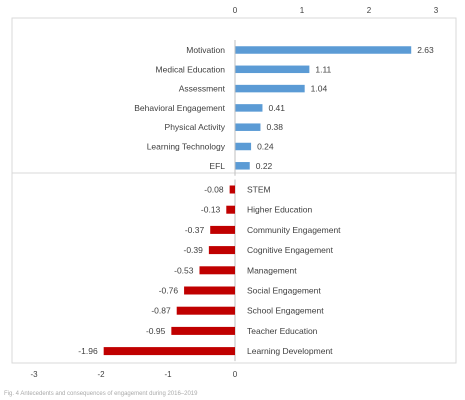 This screenshot has width=465, height=400. Describe the element at coordinates (195, 230) in the screenshot. I see `bottom-value-label: -0.37` at that location.